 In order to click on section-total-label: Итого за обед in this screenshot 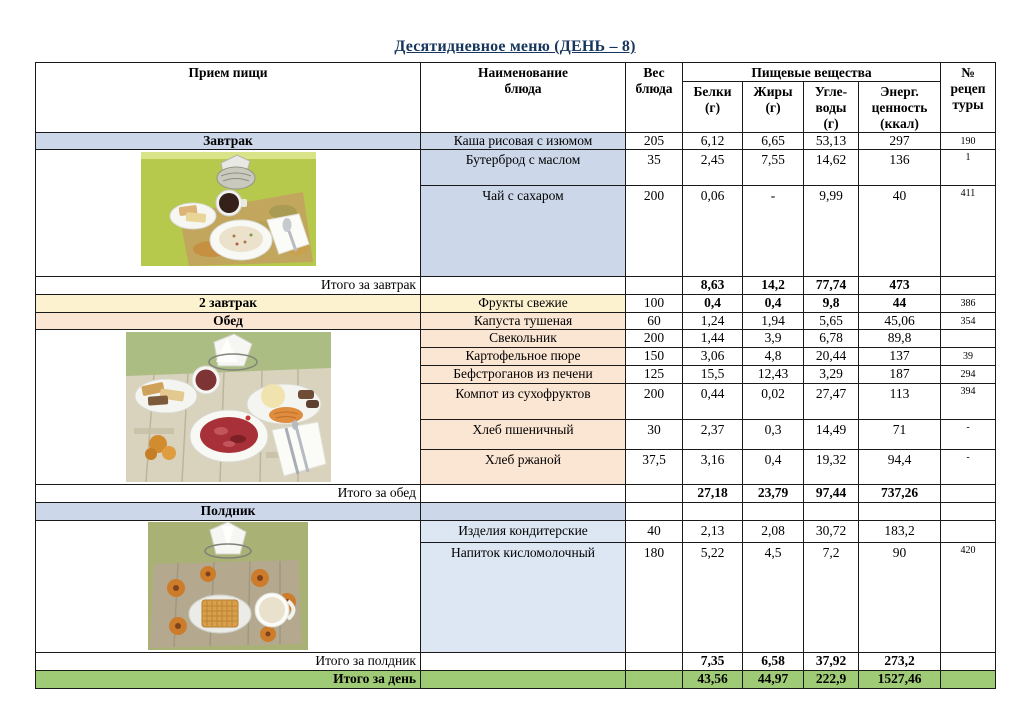, I will do `click(228, 493)`.